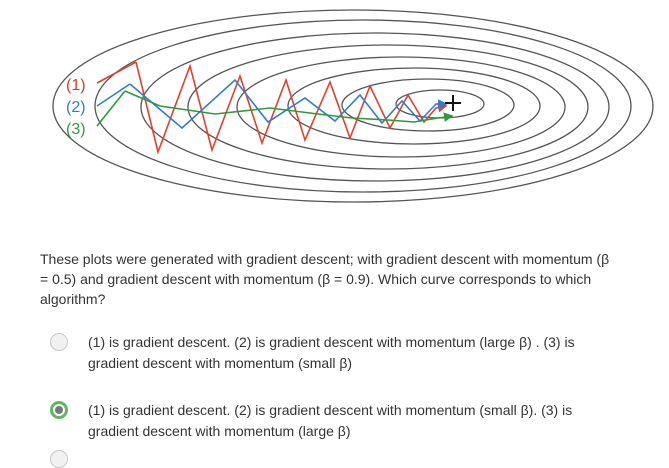 This screenshot has height=468, width=669. I want to click on optimum-plus-icon, so click(453, 103).